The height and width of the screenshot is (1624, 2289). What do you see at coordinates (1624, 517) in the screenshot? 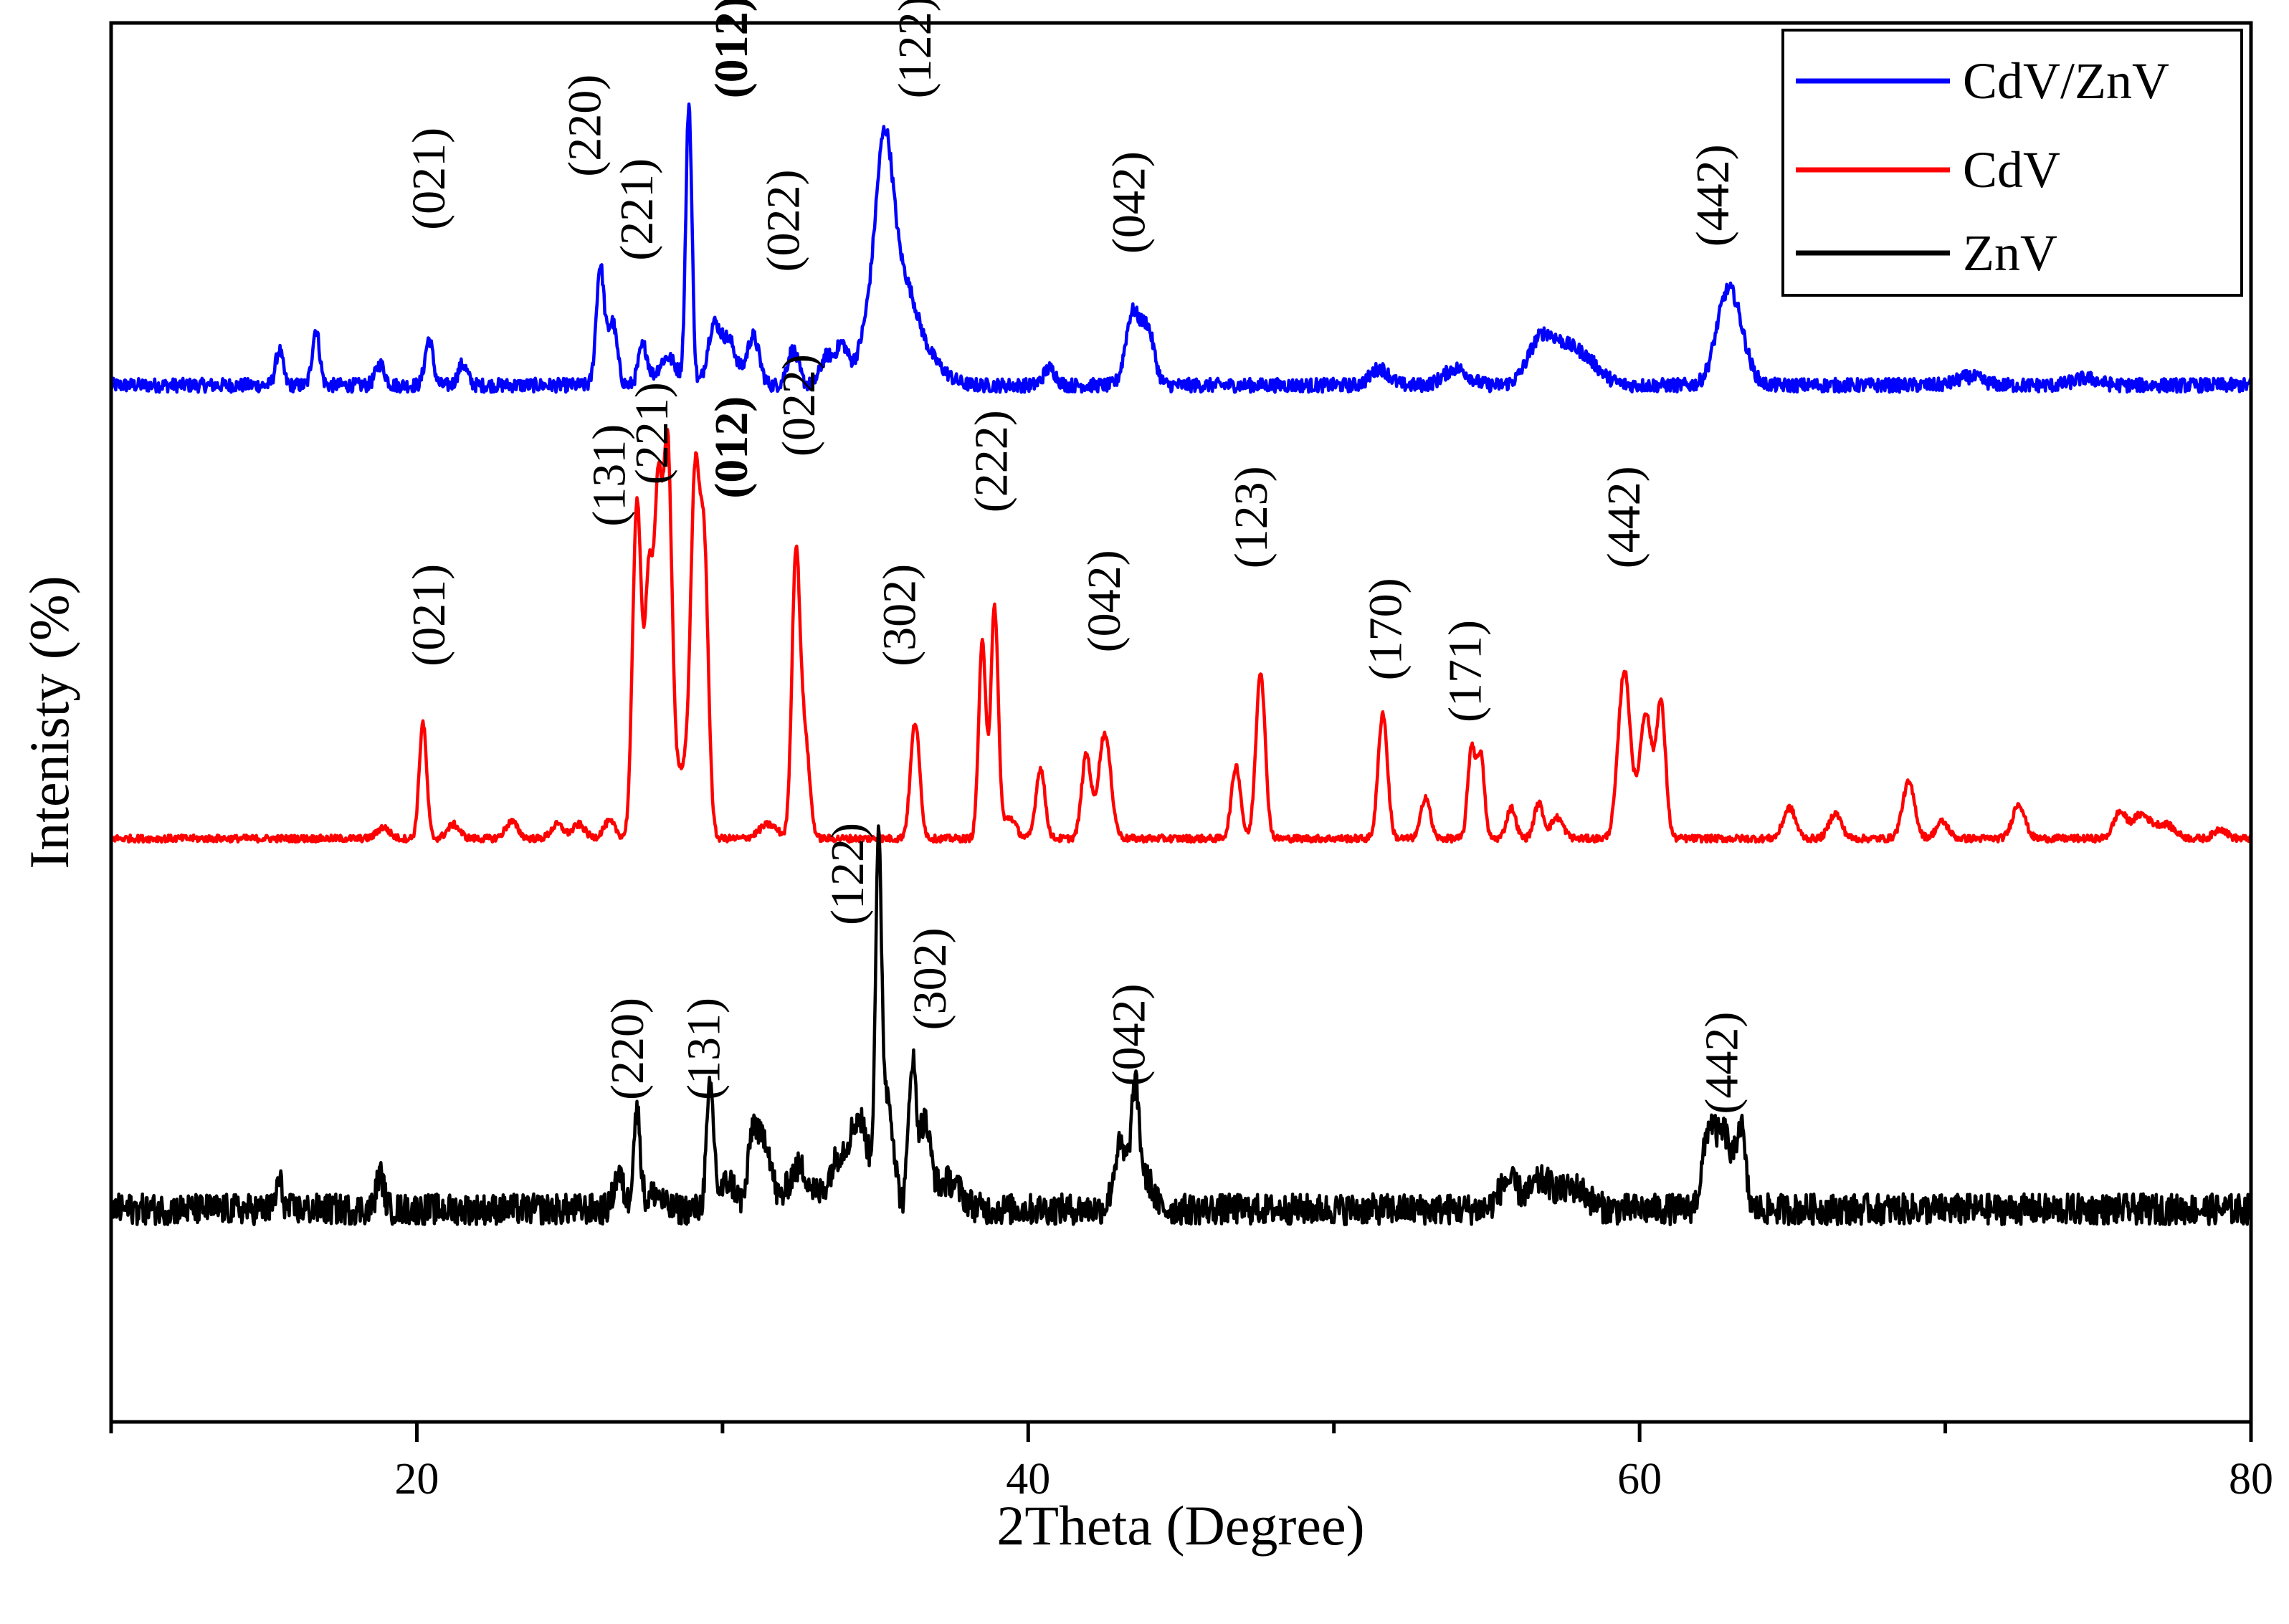
I see `peak-label-cdv-442: (442)` at bounding box center [1624, 517].